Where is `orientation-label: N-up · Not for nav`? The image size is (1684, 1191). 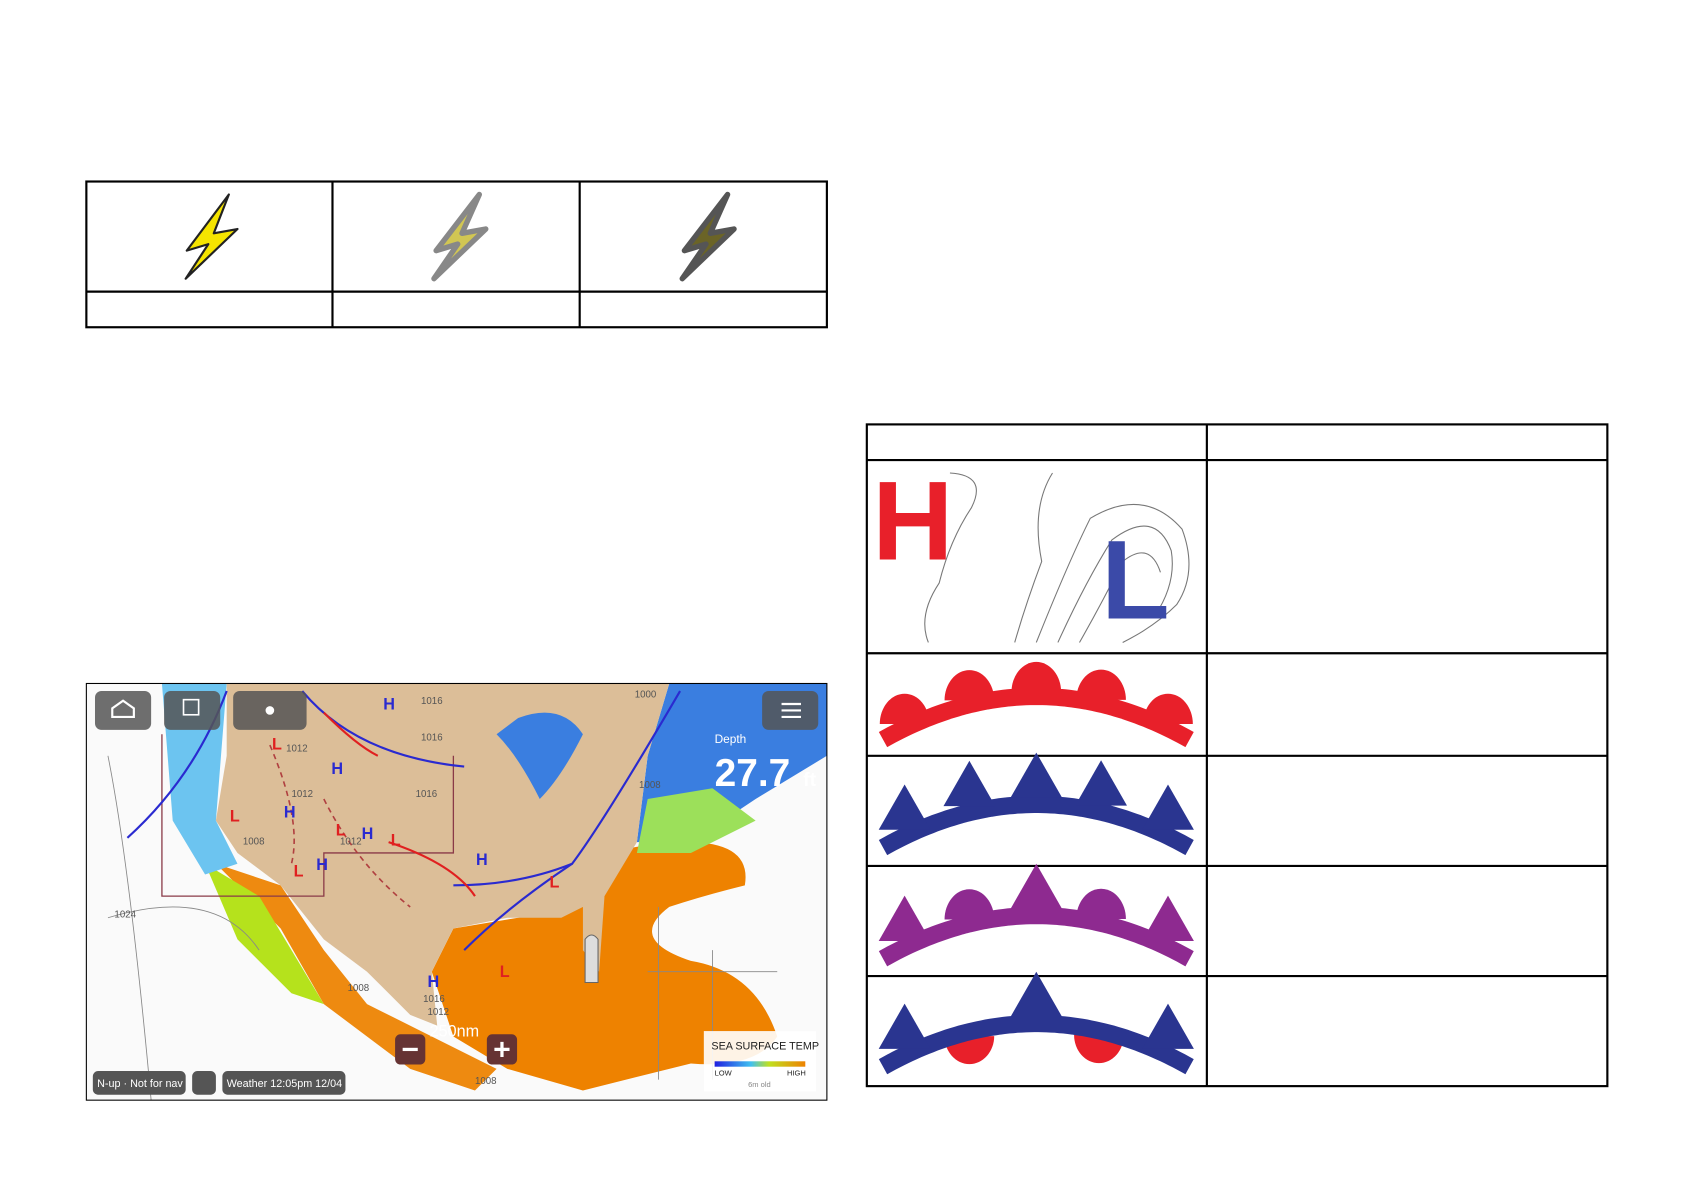
orientation-label: N-up · Not for nav is located at coordinates (140, 1084).